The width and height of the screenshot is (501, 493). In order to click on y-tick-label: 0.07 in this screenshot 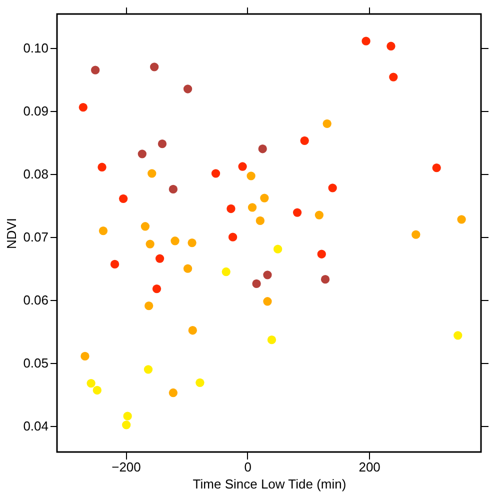, I will do `click(35, 237)`.